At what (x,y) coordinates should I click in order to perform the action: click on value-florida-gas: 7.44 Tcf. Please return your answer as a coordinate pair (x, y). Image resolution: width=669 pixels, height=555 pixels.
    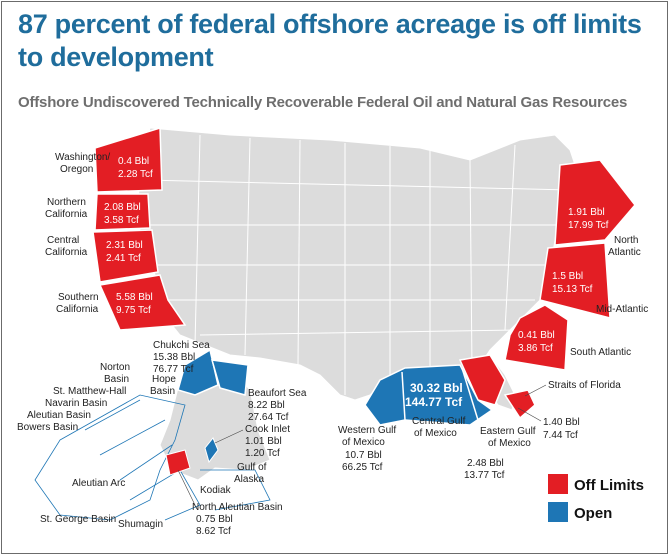
    Looking at the image, I should click on (560, 435).